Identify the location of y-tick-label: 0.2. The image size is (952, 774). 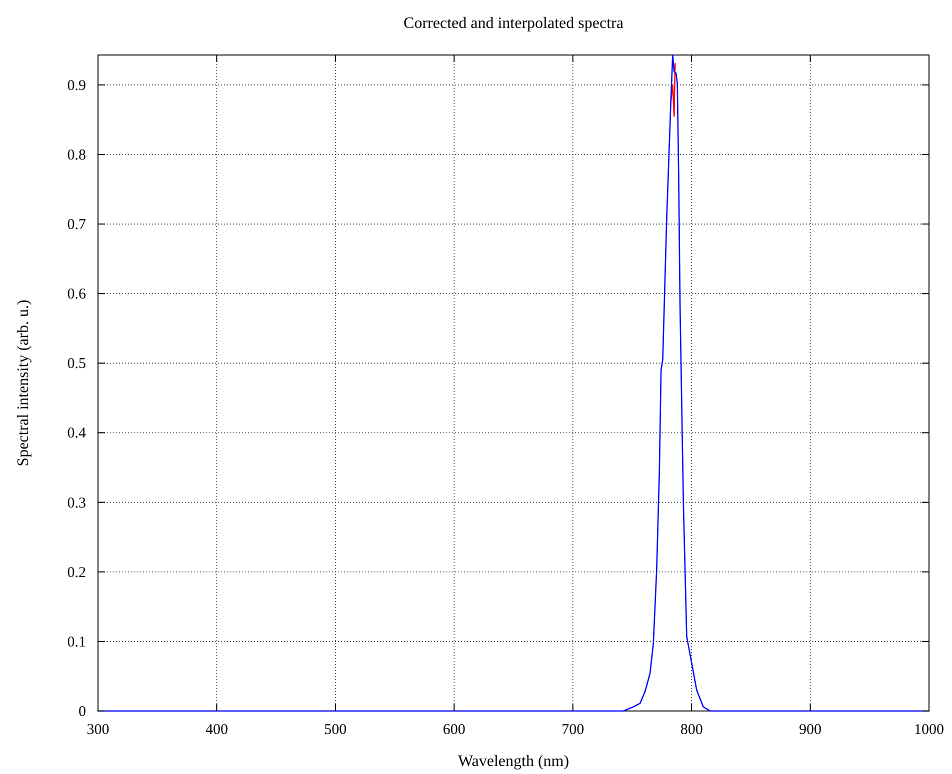
(76, 572).